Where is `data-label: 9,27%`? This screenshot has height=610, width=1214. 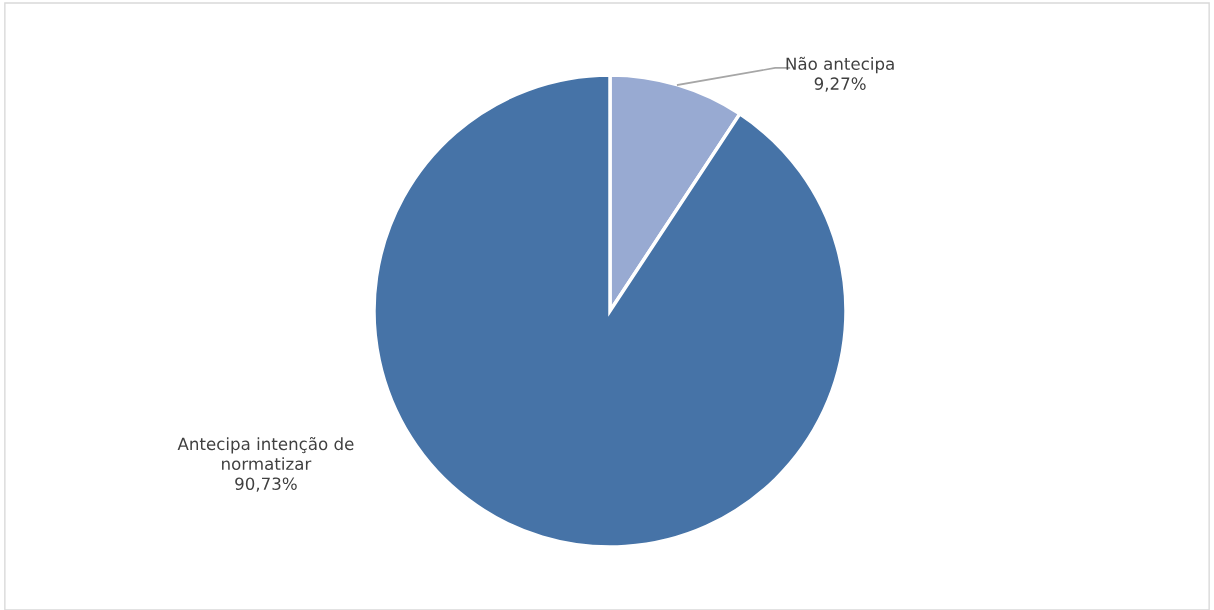
data-label: 9,27% is located at coordinates (840, 84).